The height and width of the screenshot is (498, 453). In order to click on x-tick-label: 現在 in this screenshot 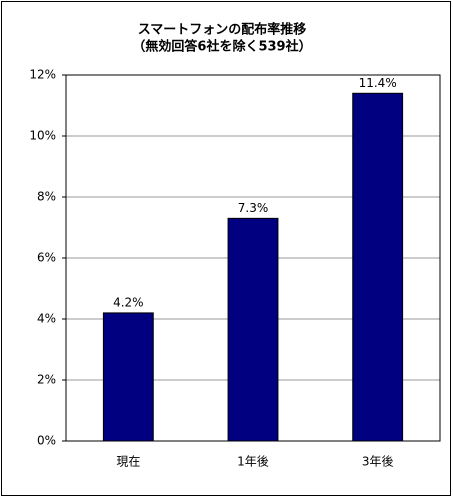, I will do `click(128, 462)`.